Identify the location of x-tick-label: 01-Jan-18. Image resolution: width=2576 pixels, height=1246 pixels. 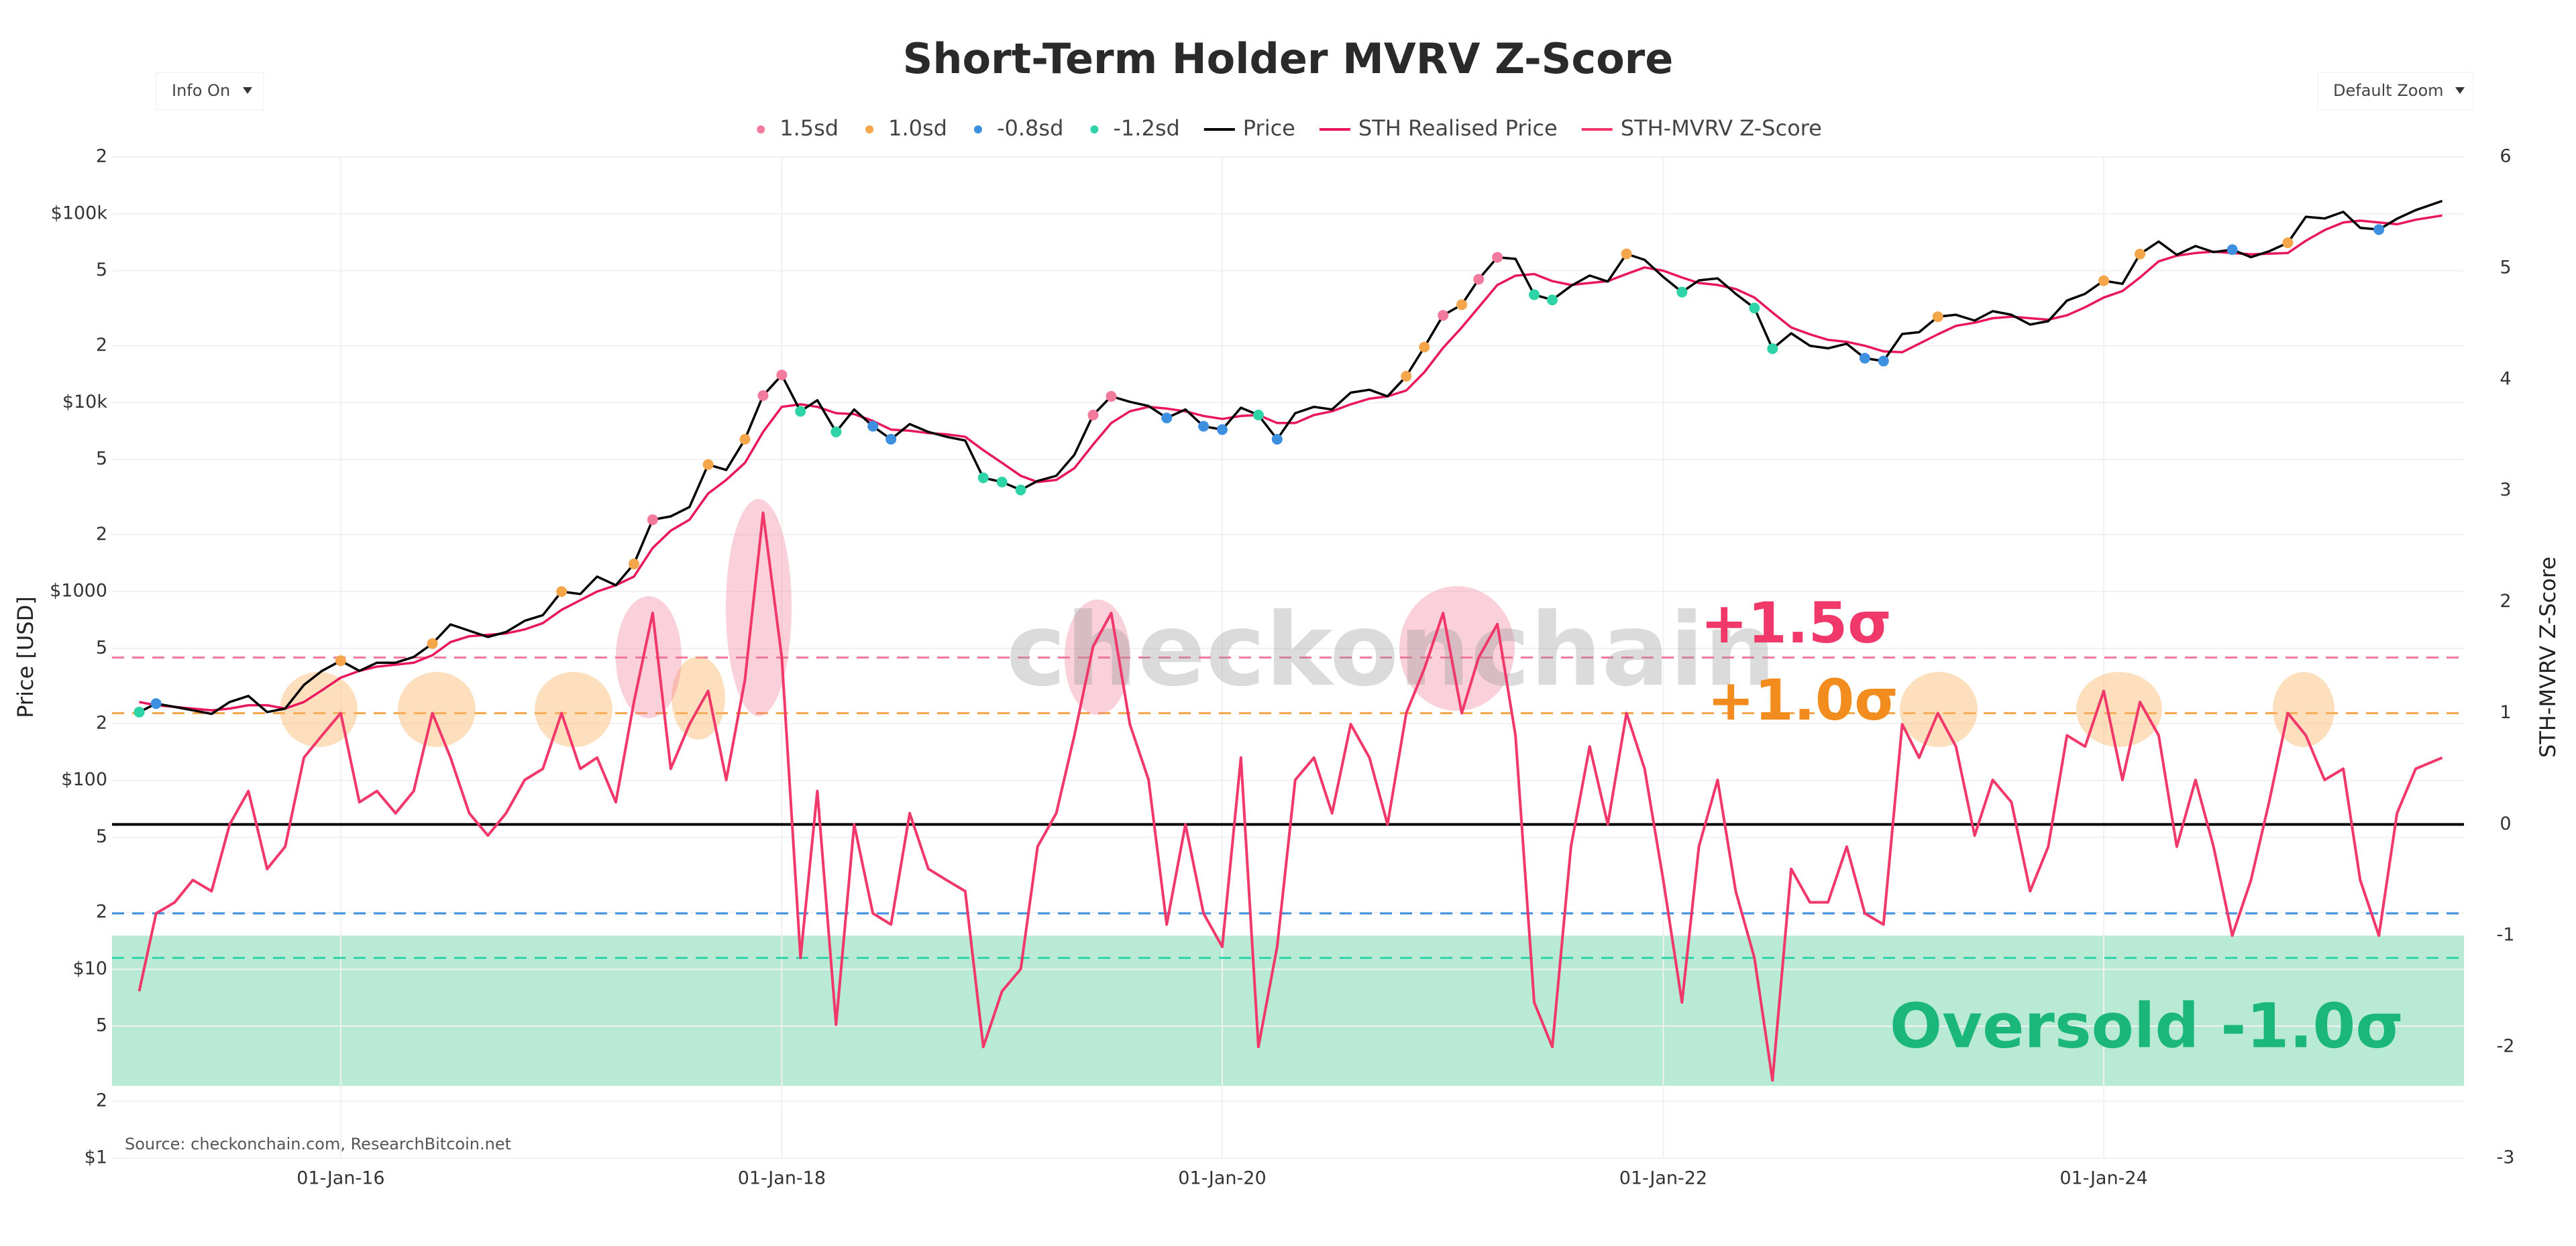
(782, 1178).